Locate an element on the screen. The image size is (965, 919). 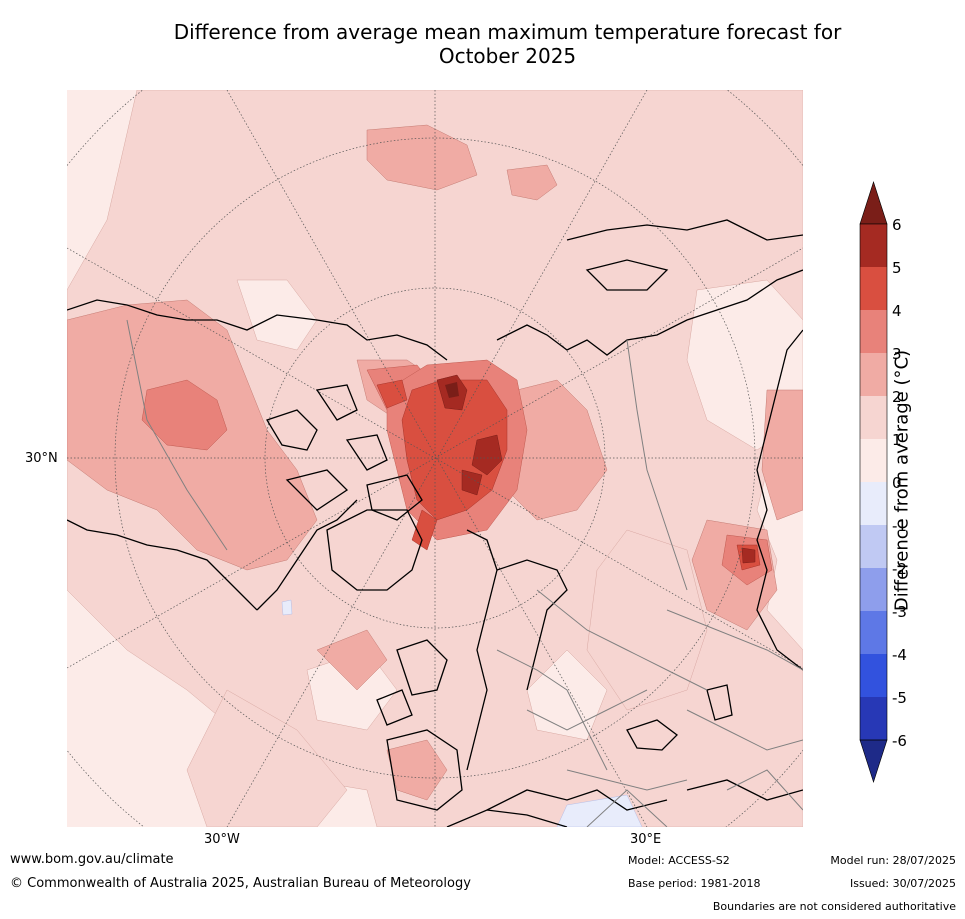
colorbar-under-arrow is located at coordinates (873, 761).